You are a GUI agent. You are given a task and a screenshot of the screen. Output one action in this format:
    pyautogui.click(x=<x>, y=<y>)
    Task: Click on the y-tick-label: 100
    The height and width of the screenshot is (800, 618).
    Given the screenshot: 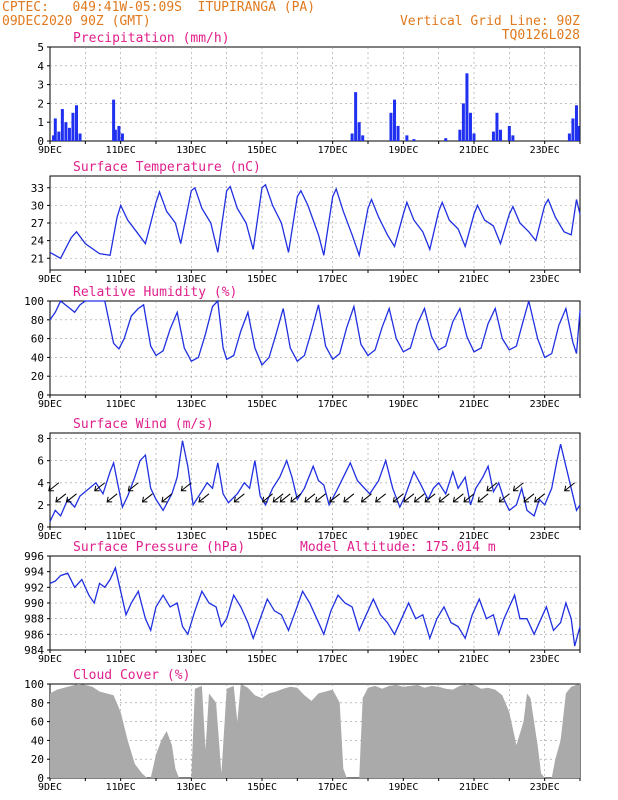 What is the action you would take?
    pyautogui.click(x=34, y=301)
    